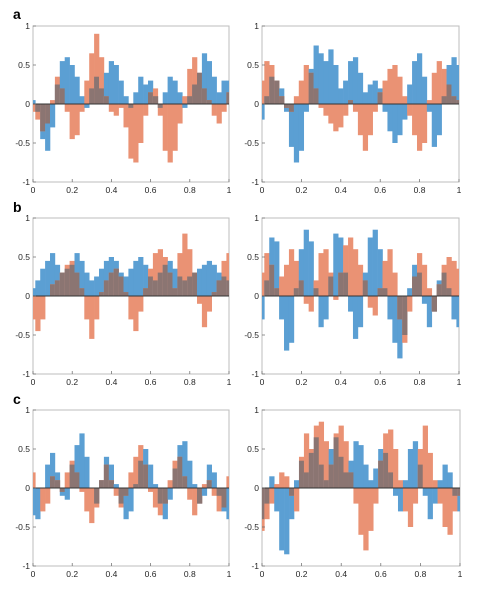 This screenshot has width=479, height=597. Describe the element at coordinates (256, 488) in the screenshot. I see `chart-c-right-ytick-label-2: 0` at that location.